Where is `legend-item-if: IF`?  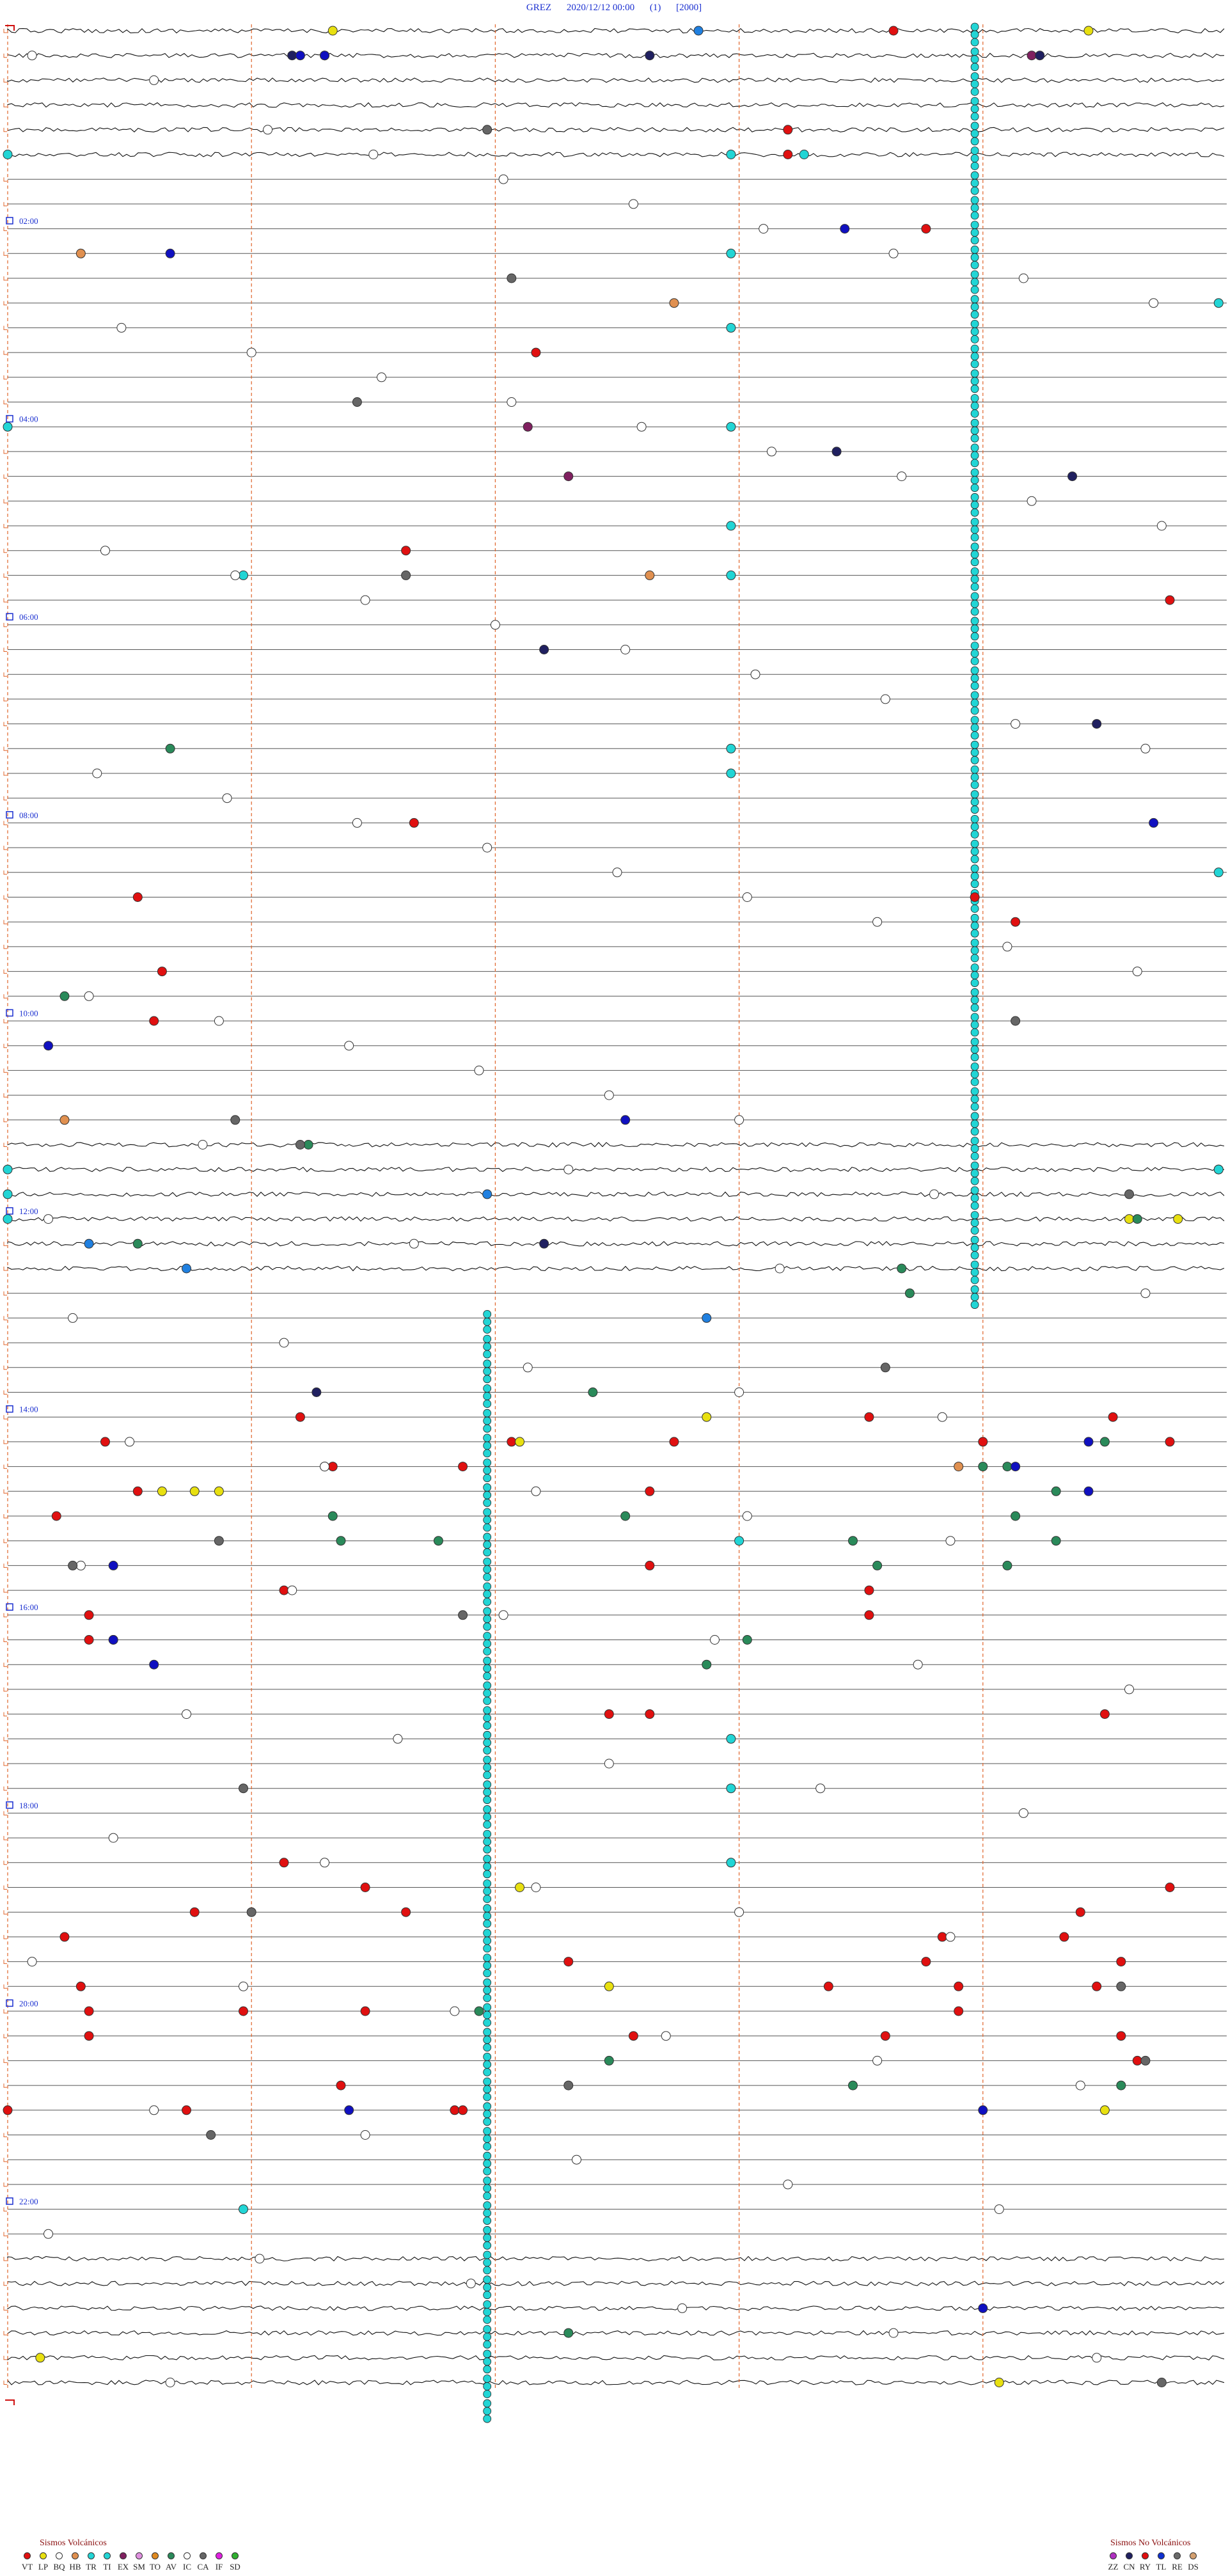
legend-item-if: IF is located at coordinates (219, 2562).